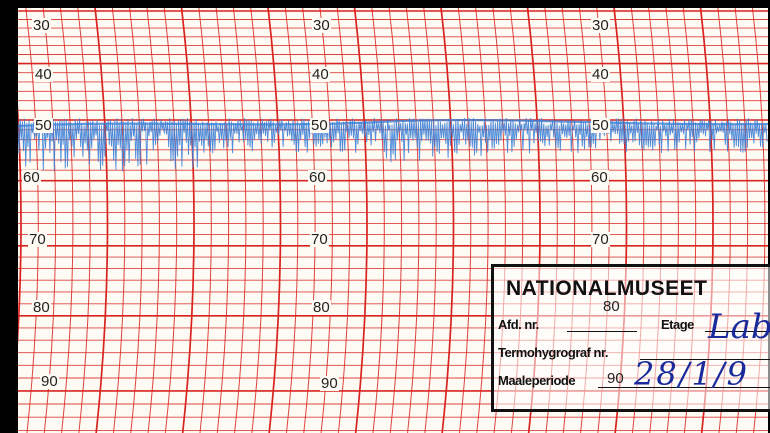 This screenshot has height=433, width=770. I want to click on stamp-inner-scale-80: 80, so click(611, 306).